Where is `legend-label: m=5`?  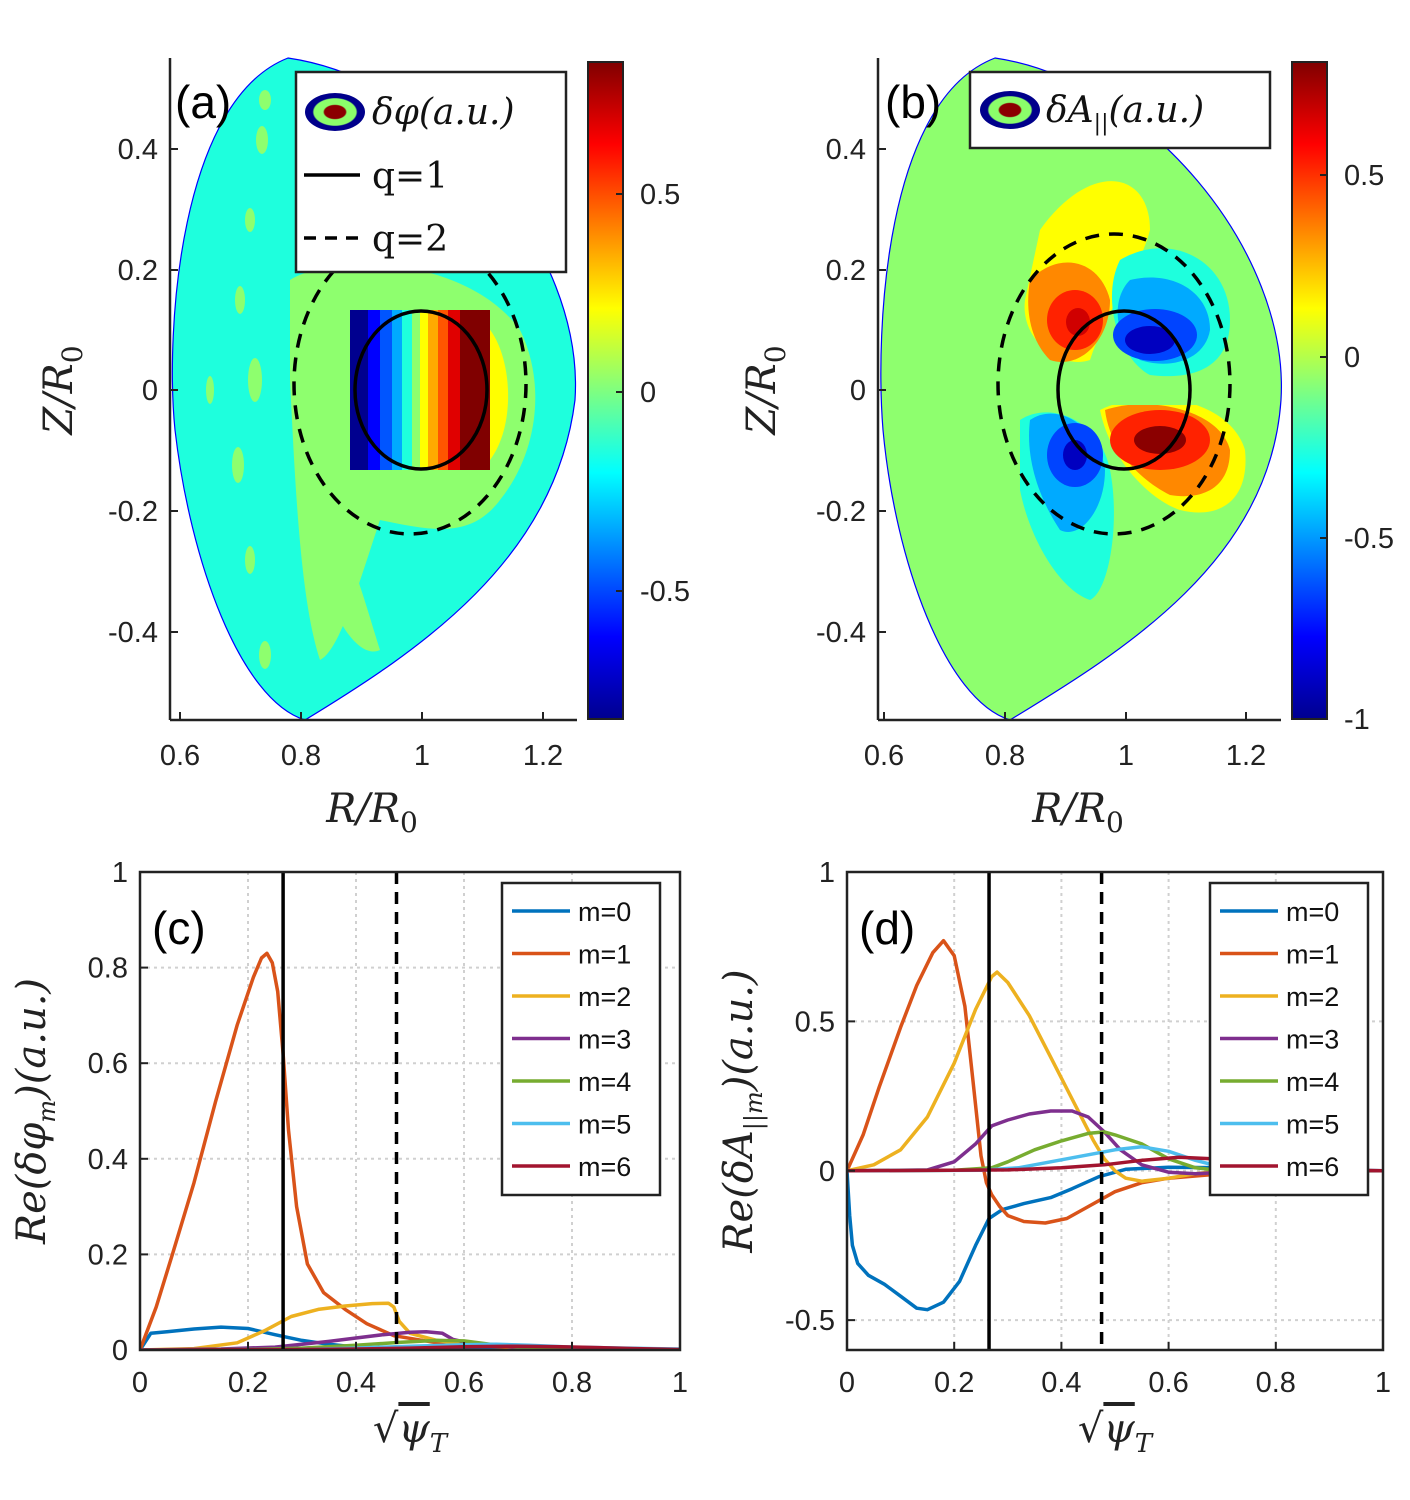
legend-label: m=5 is located at coordinates (604, 1125).